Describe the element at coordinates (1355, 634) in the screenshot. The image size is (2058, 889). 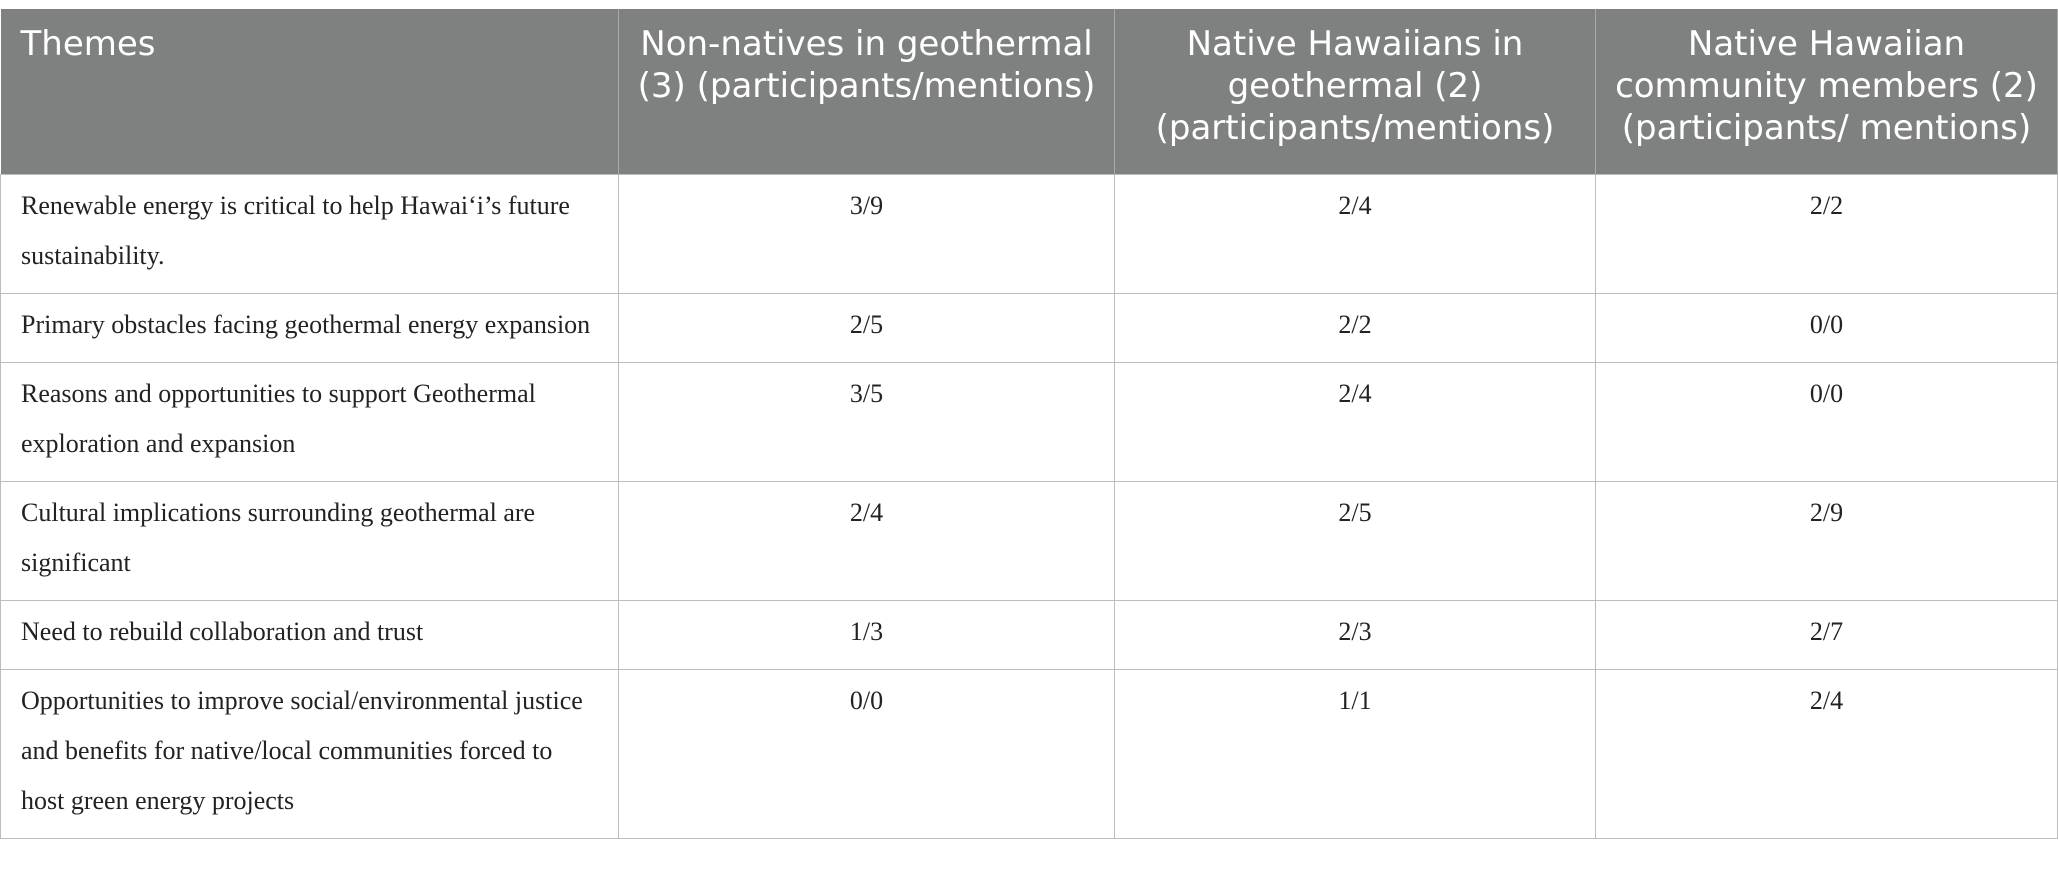
I see `count-cell: 2/3` at that location.